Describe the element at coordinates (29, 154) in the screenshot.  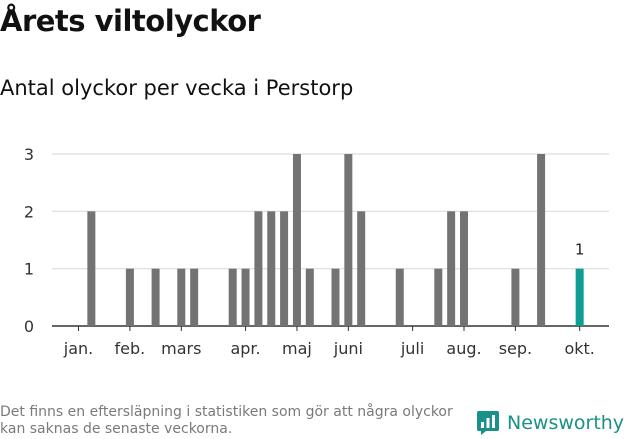
I see `y-tick-label: 3` at that location.